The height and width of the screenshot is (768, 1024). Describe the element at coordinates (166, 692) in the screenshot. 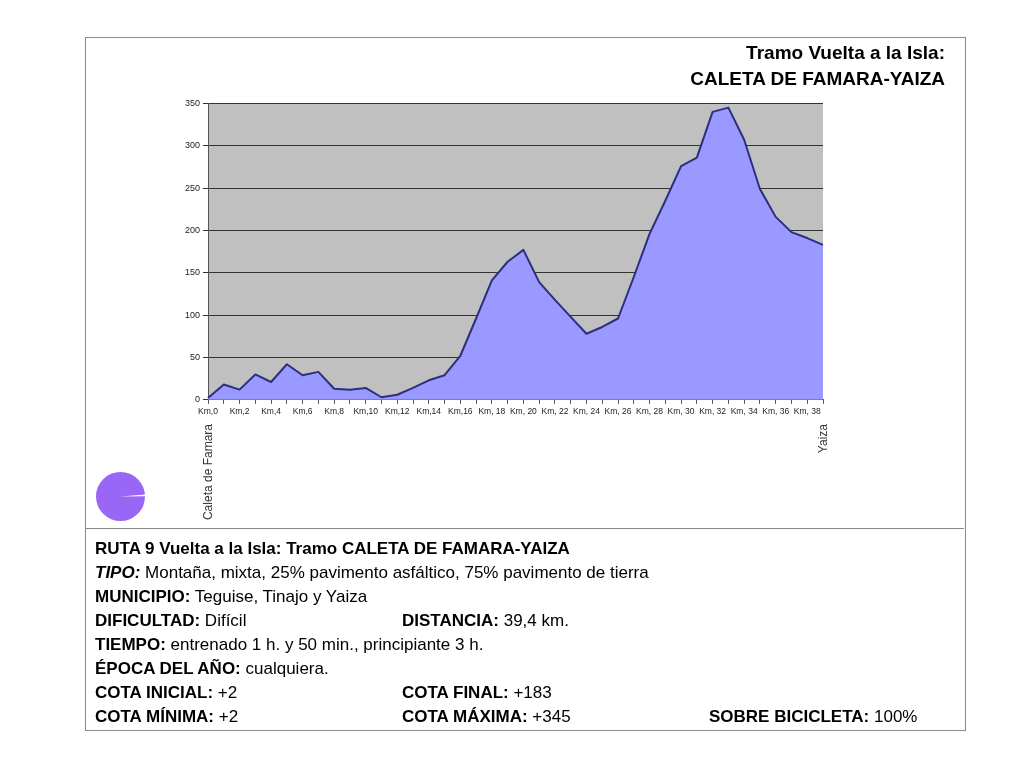

I see `text: COTA INICIAL: +2` at that location.